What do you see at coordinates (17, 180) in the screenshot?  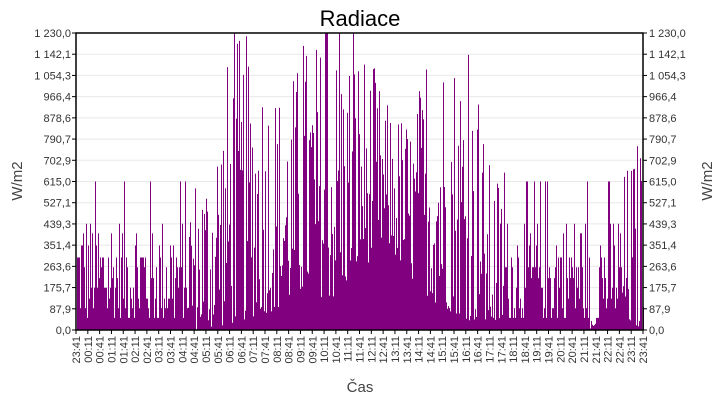 I see `y-axis-label-left: W/m2` at bounding box center [17, 180].